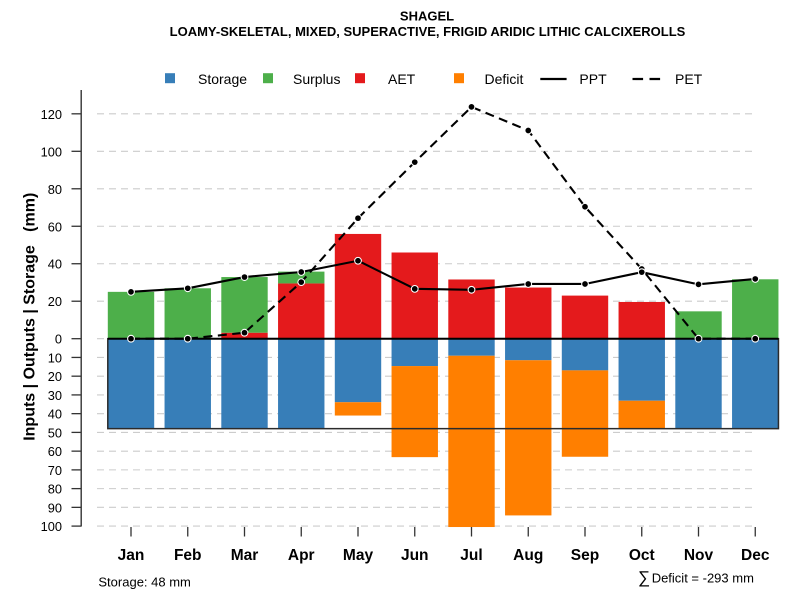  What do you see at coordinates (471, 555) in the screenshot?
I see `svg-text: Jul` at bounding box center [471, 555].